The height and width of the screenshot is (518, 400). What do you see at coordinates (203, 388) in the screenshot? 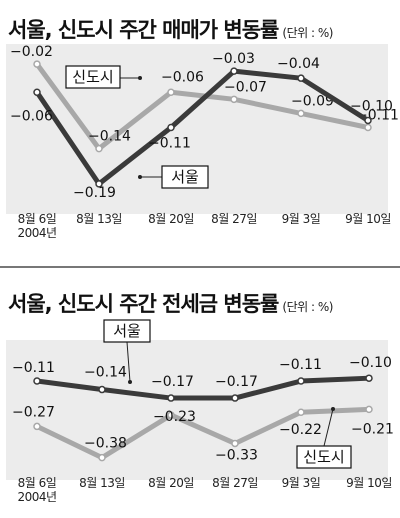
I see `series-line-서울` at bounding box center [203, 388].